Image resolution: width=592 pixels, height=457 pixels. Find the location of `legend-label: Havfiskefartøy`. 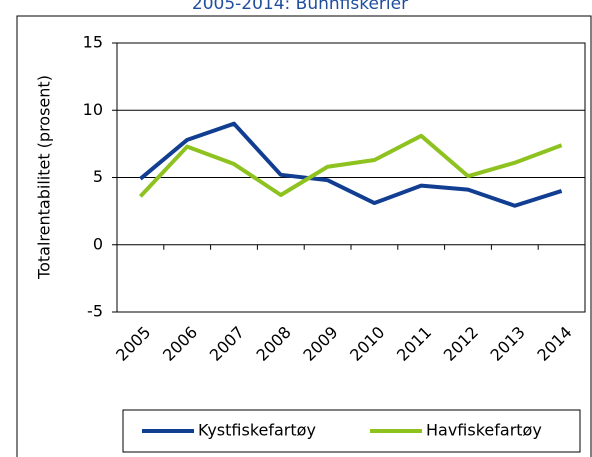

legend-label: Havfiskefartøy is located at coordinates (484, 430).